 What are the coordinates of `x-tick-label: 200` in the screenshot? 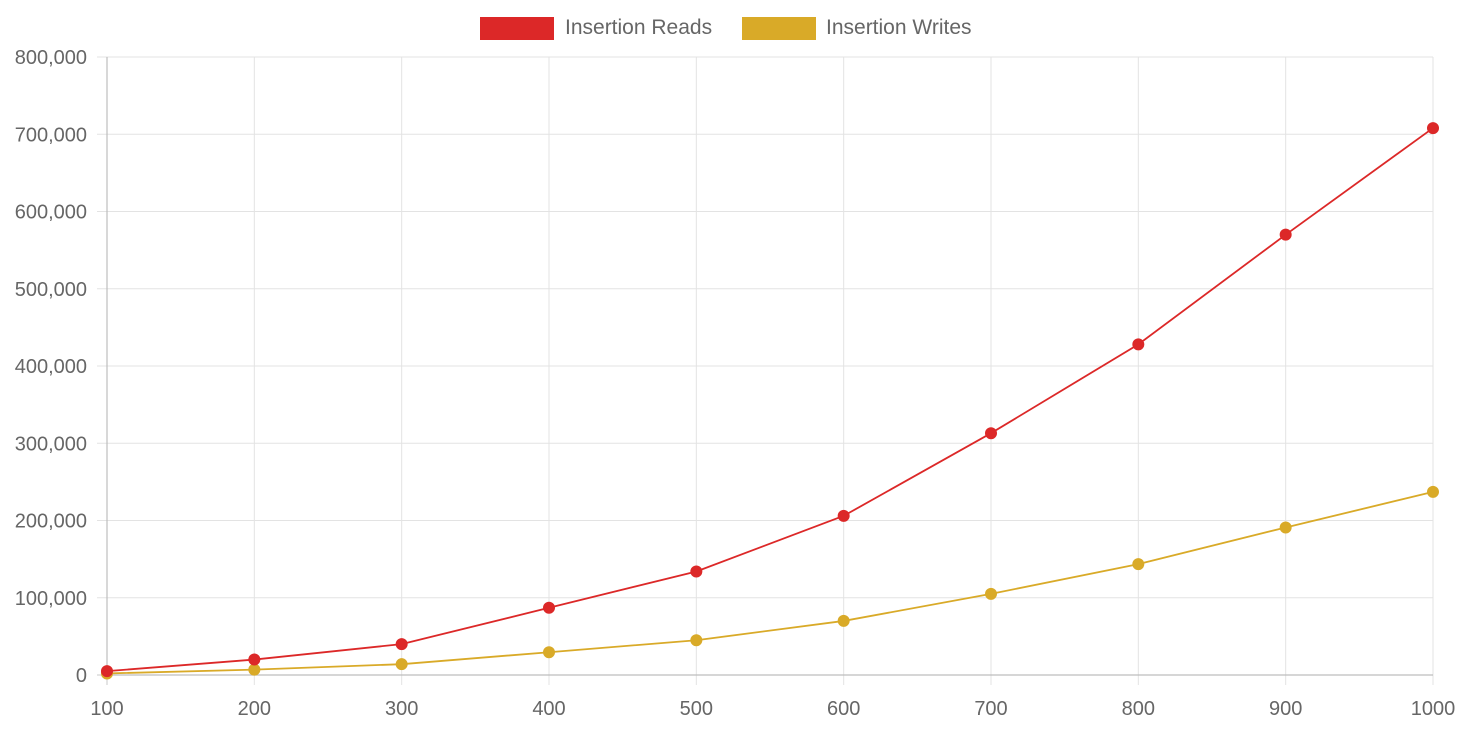 It's located at (254, 709).